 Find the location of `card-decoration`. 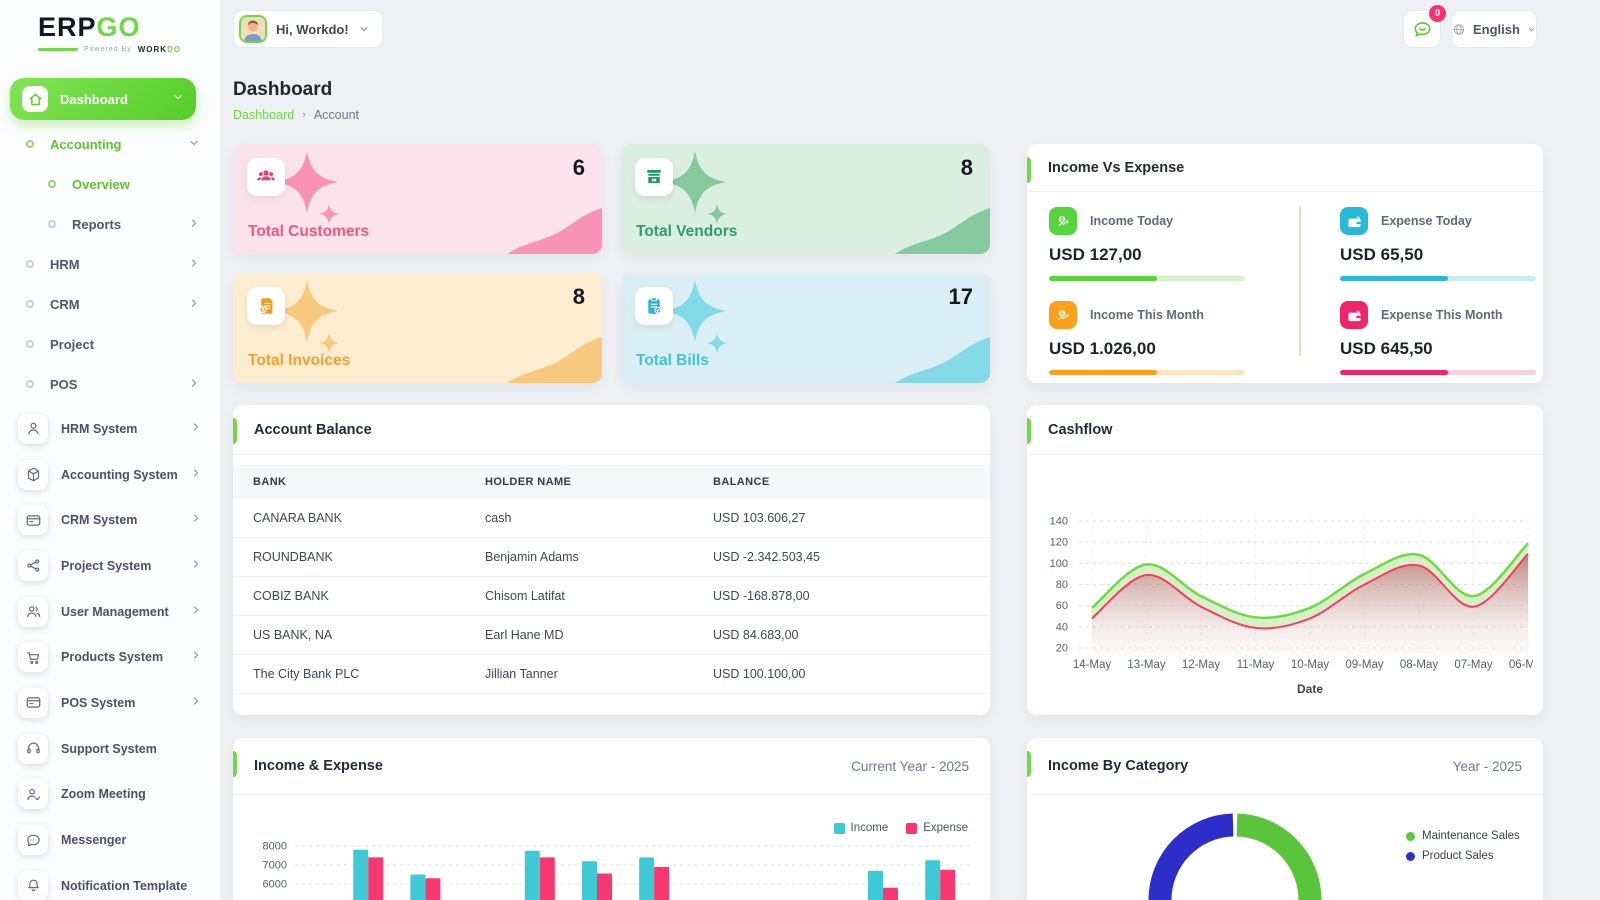

card-decoration is located at coordinates (439, 331).